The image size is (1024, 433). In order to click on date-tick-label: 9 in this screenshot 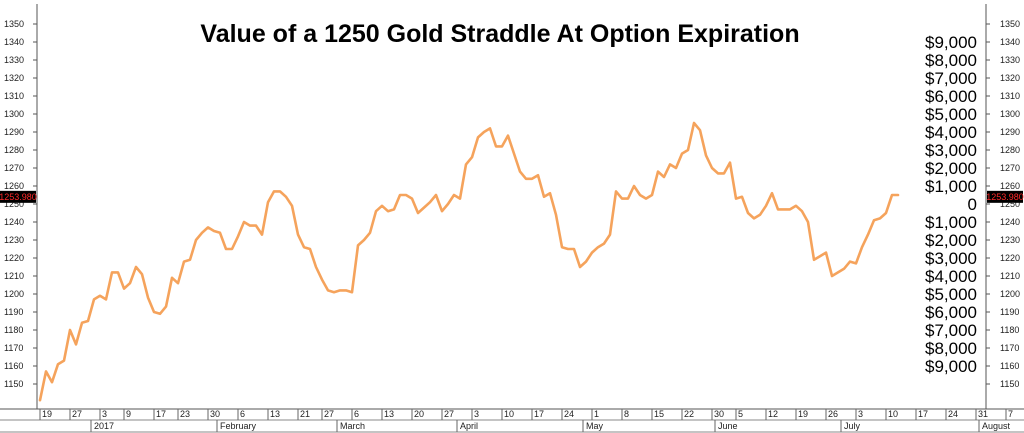, I will do `click(128, 414)`.